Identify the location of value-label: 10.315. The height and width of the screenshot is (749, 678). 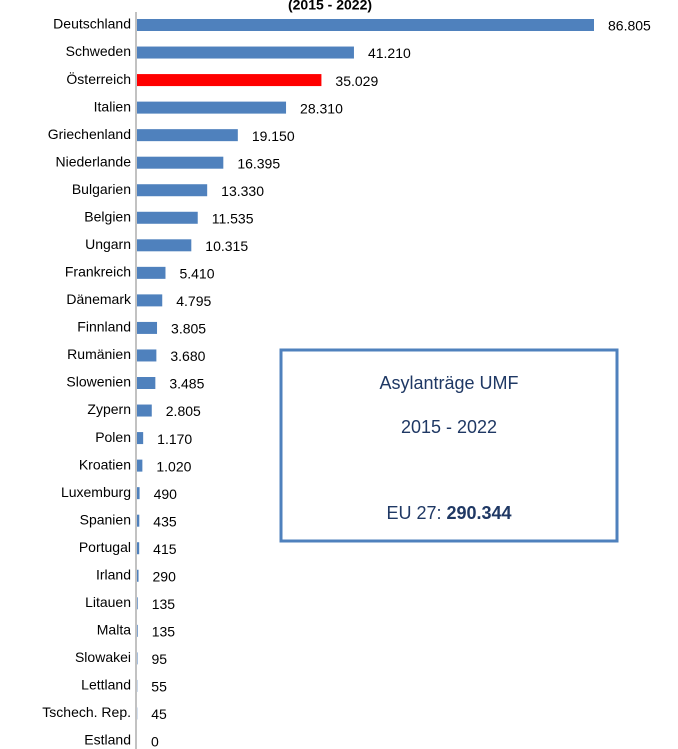
(226, 246).